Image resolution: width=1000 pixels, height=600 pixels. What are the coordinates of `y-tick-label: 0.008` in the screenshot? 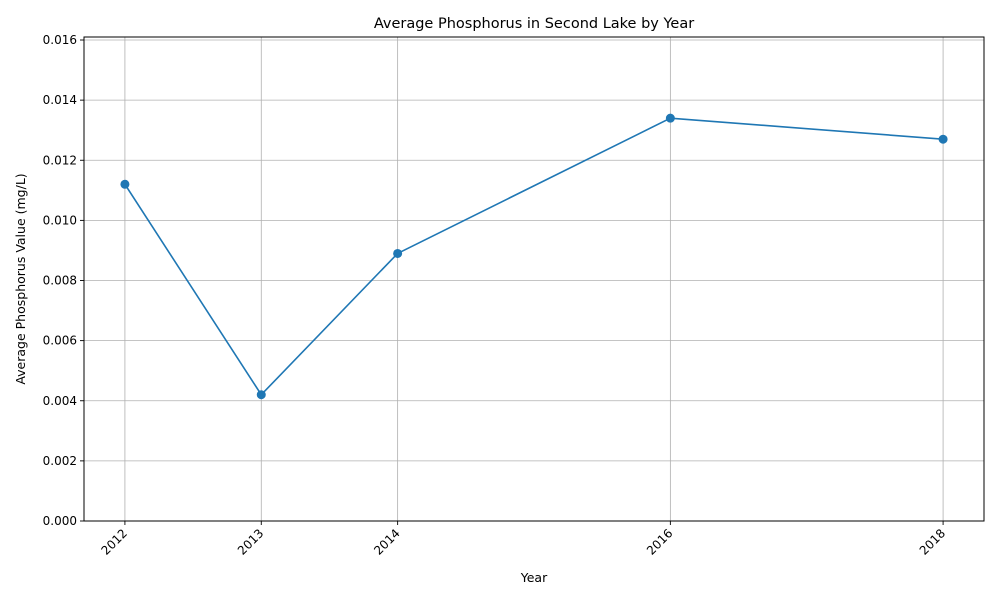 It's located at (60, 281).